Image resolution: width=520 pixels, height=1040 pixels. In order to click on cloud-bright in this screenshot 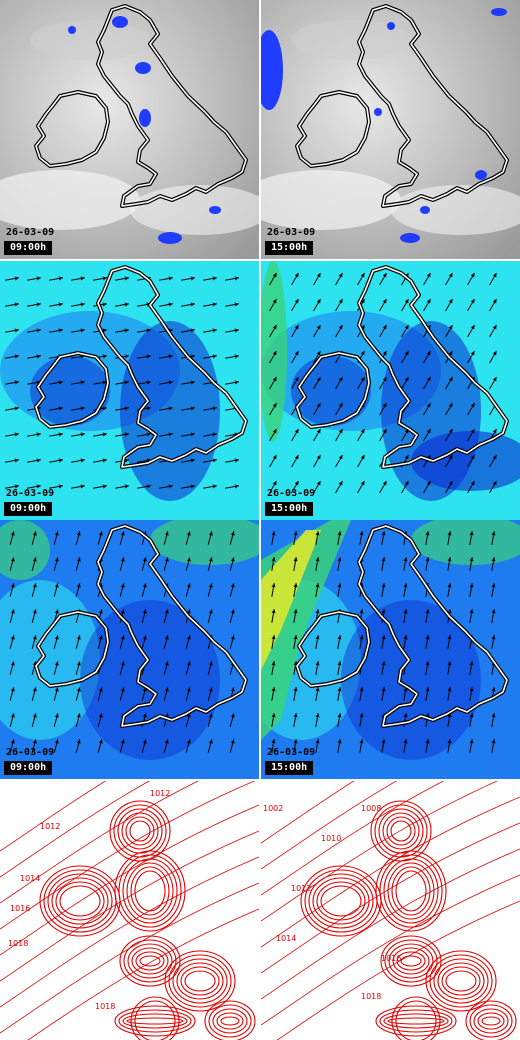, I will do `click(70, 200)`.